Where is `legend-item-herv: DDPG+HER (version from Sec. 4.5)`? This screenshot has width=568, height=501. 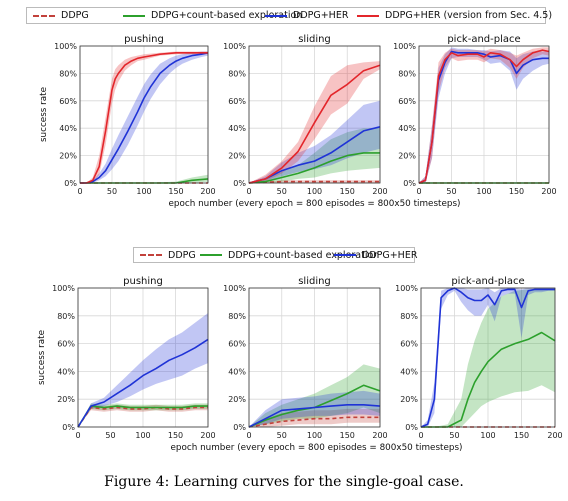
legend-item-herv: DDPG+HER (version from Sec. 4.5) is located at coordinates (454, 15).